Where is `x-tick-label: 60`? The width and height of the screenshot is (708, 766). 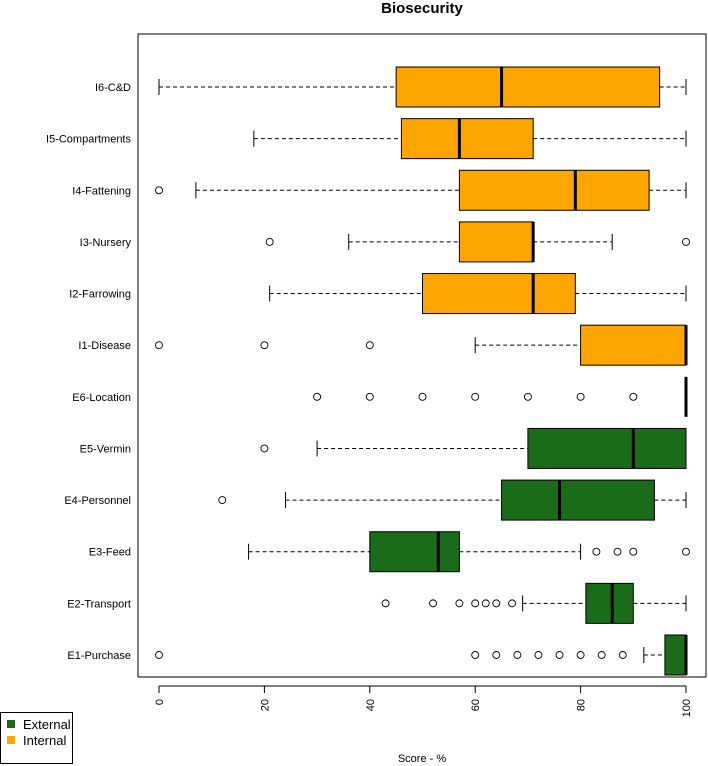
x-tick-label: 60 is located at coordinates (476, 705).